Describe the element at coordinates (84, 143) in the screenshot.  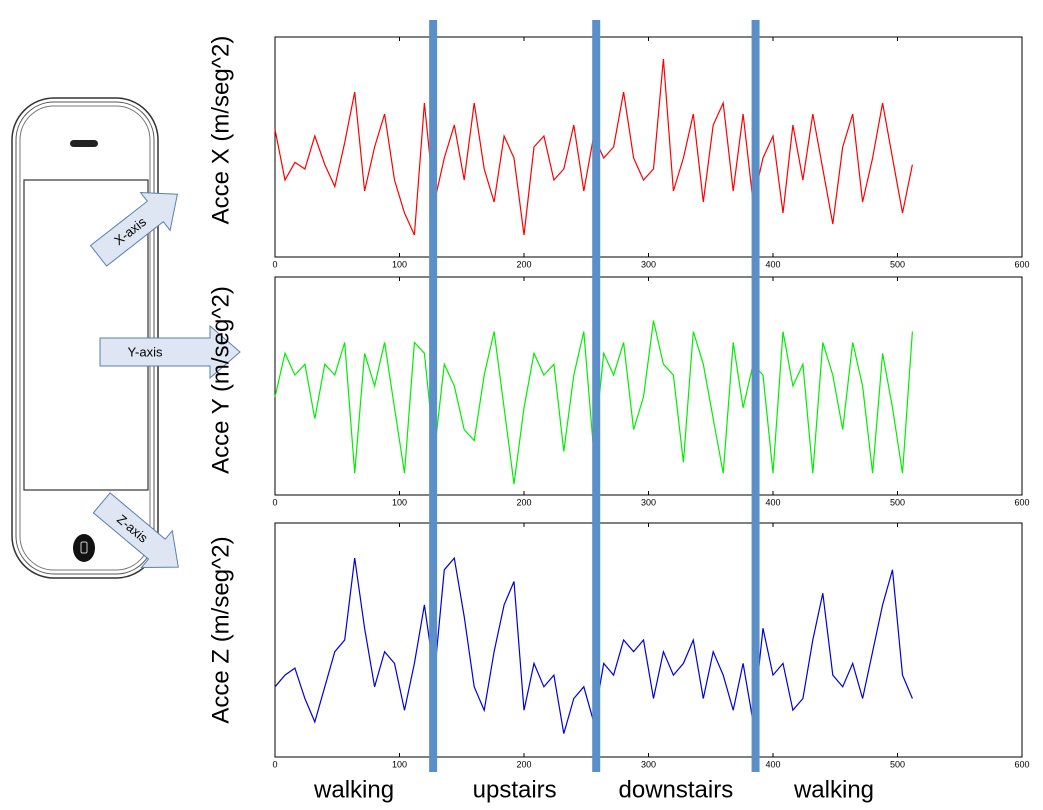
I see `phone-speaker` at that location.